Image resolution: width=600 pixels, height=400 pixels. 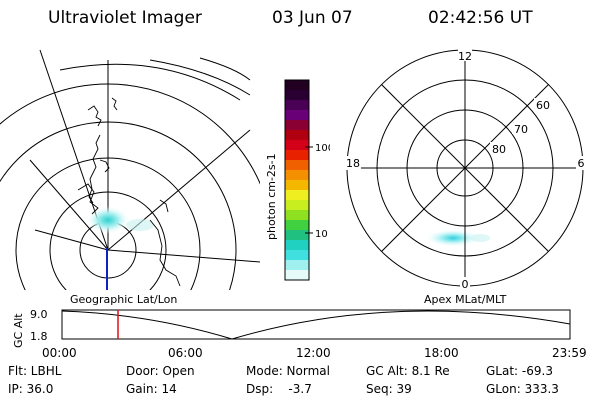 What do you see at coordinates (521, 129) in the screenshot?
I see `lat-label-70: 70` at bounding box center [521, 129].